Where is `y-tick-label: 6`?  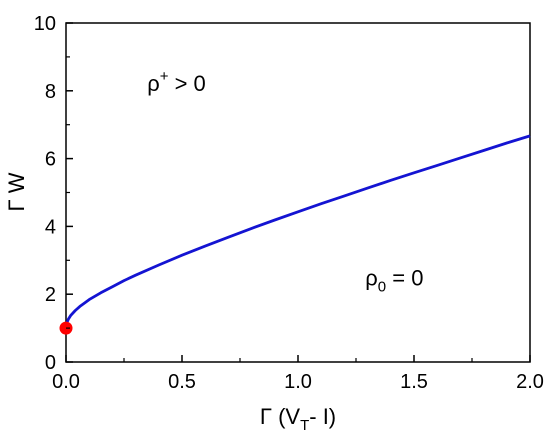
y-tick-label: 6 is located at coordinates (50, 160).